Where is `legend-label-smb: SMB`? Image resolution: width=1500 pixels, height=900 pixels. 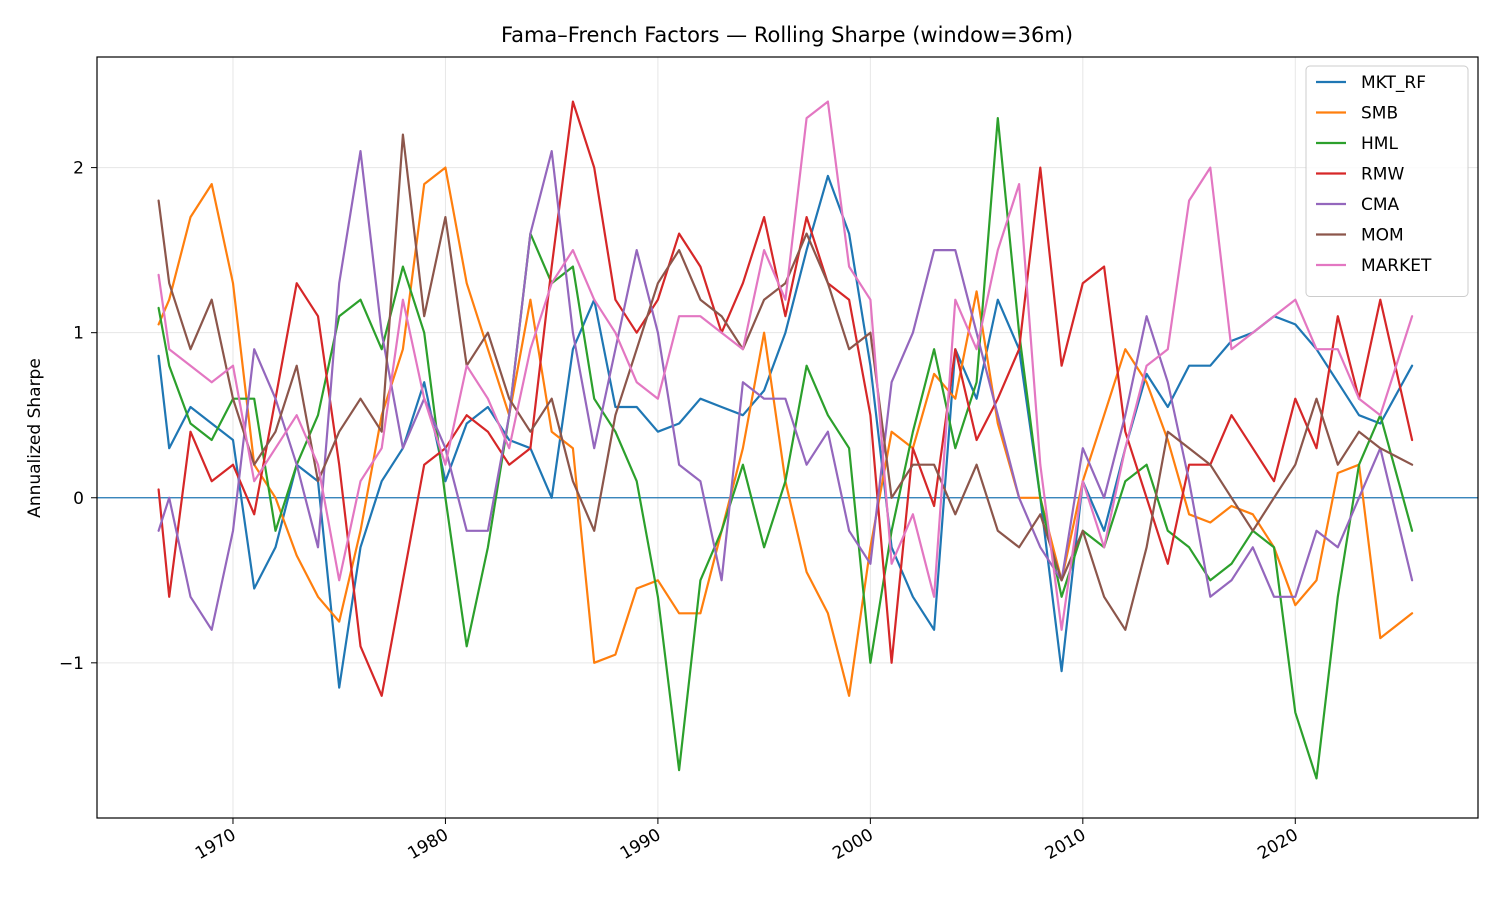
legend-label-smb: SMB is located at coordinates (1379, 114).